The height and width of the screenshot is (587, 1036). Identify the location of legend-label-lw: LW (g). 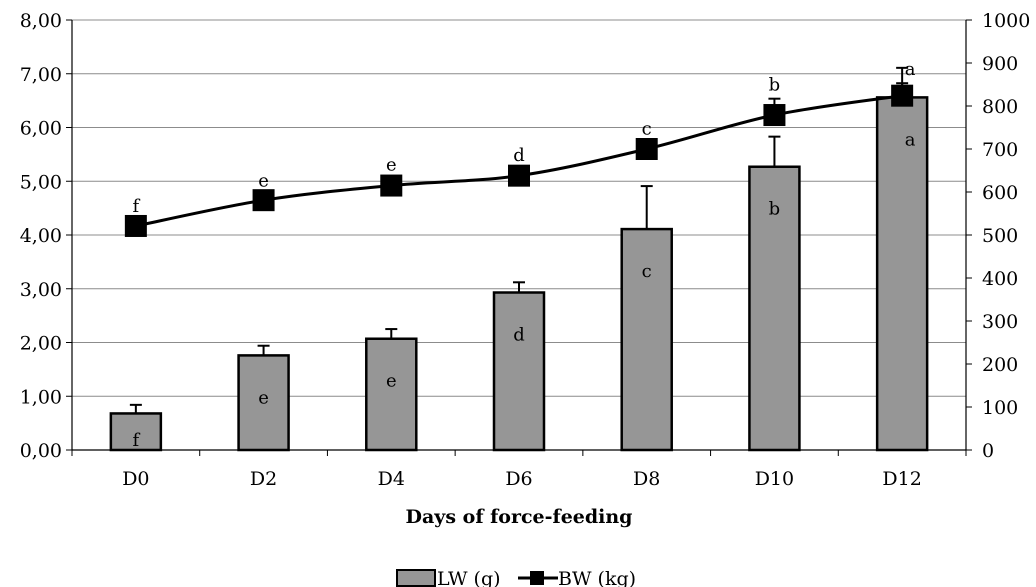
(469, 577).